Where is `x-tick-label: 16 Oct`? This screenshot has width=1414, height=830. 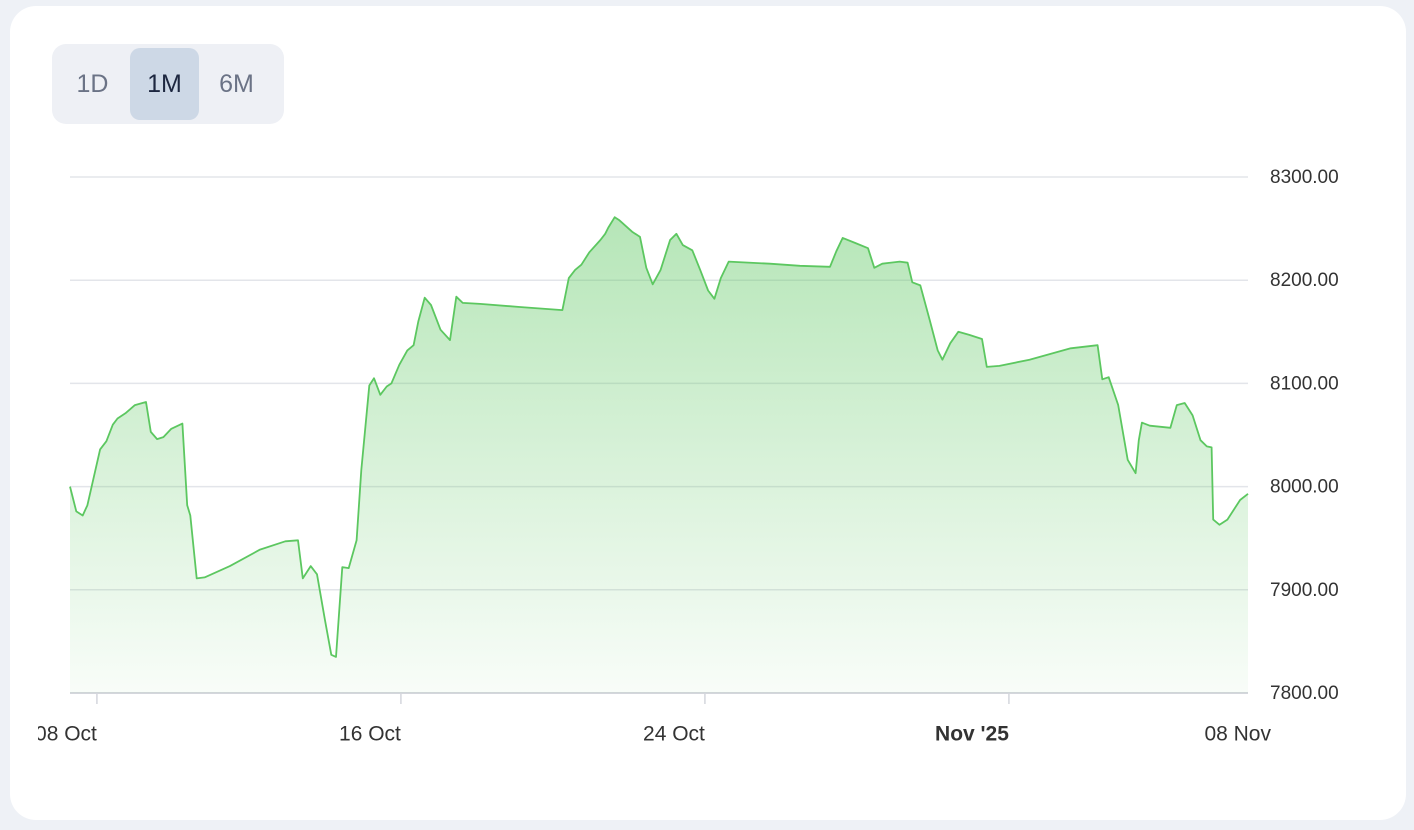 x-tick-label: 16 Oct is located at coordinates (370, 734).